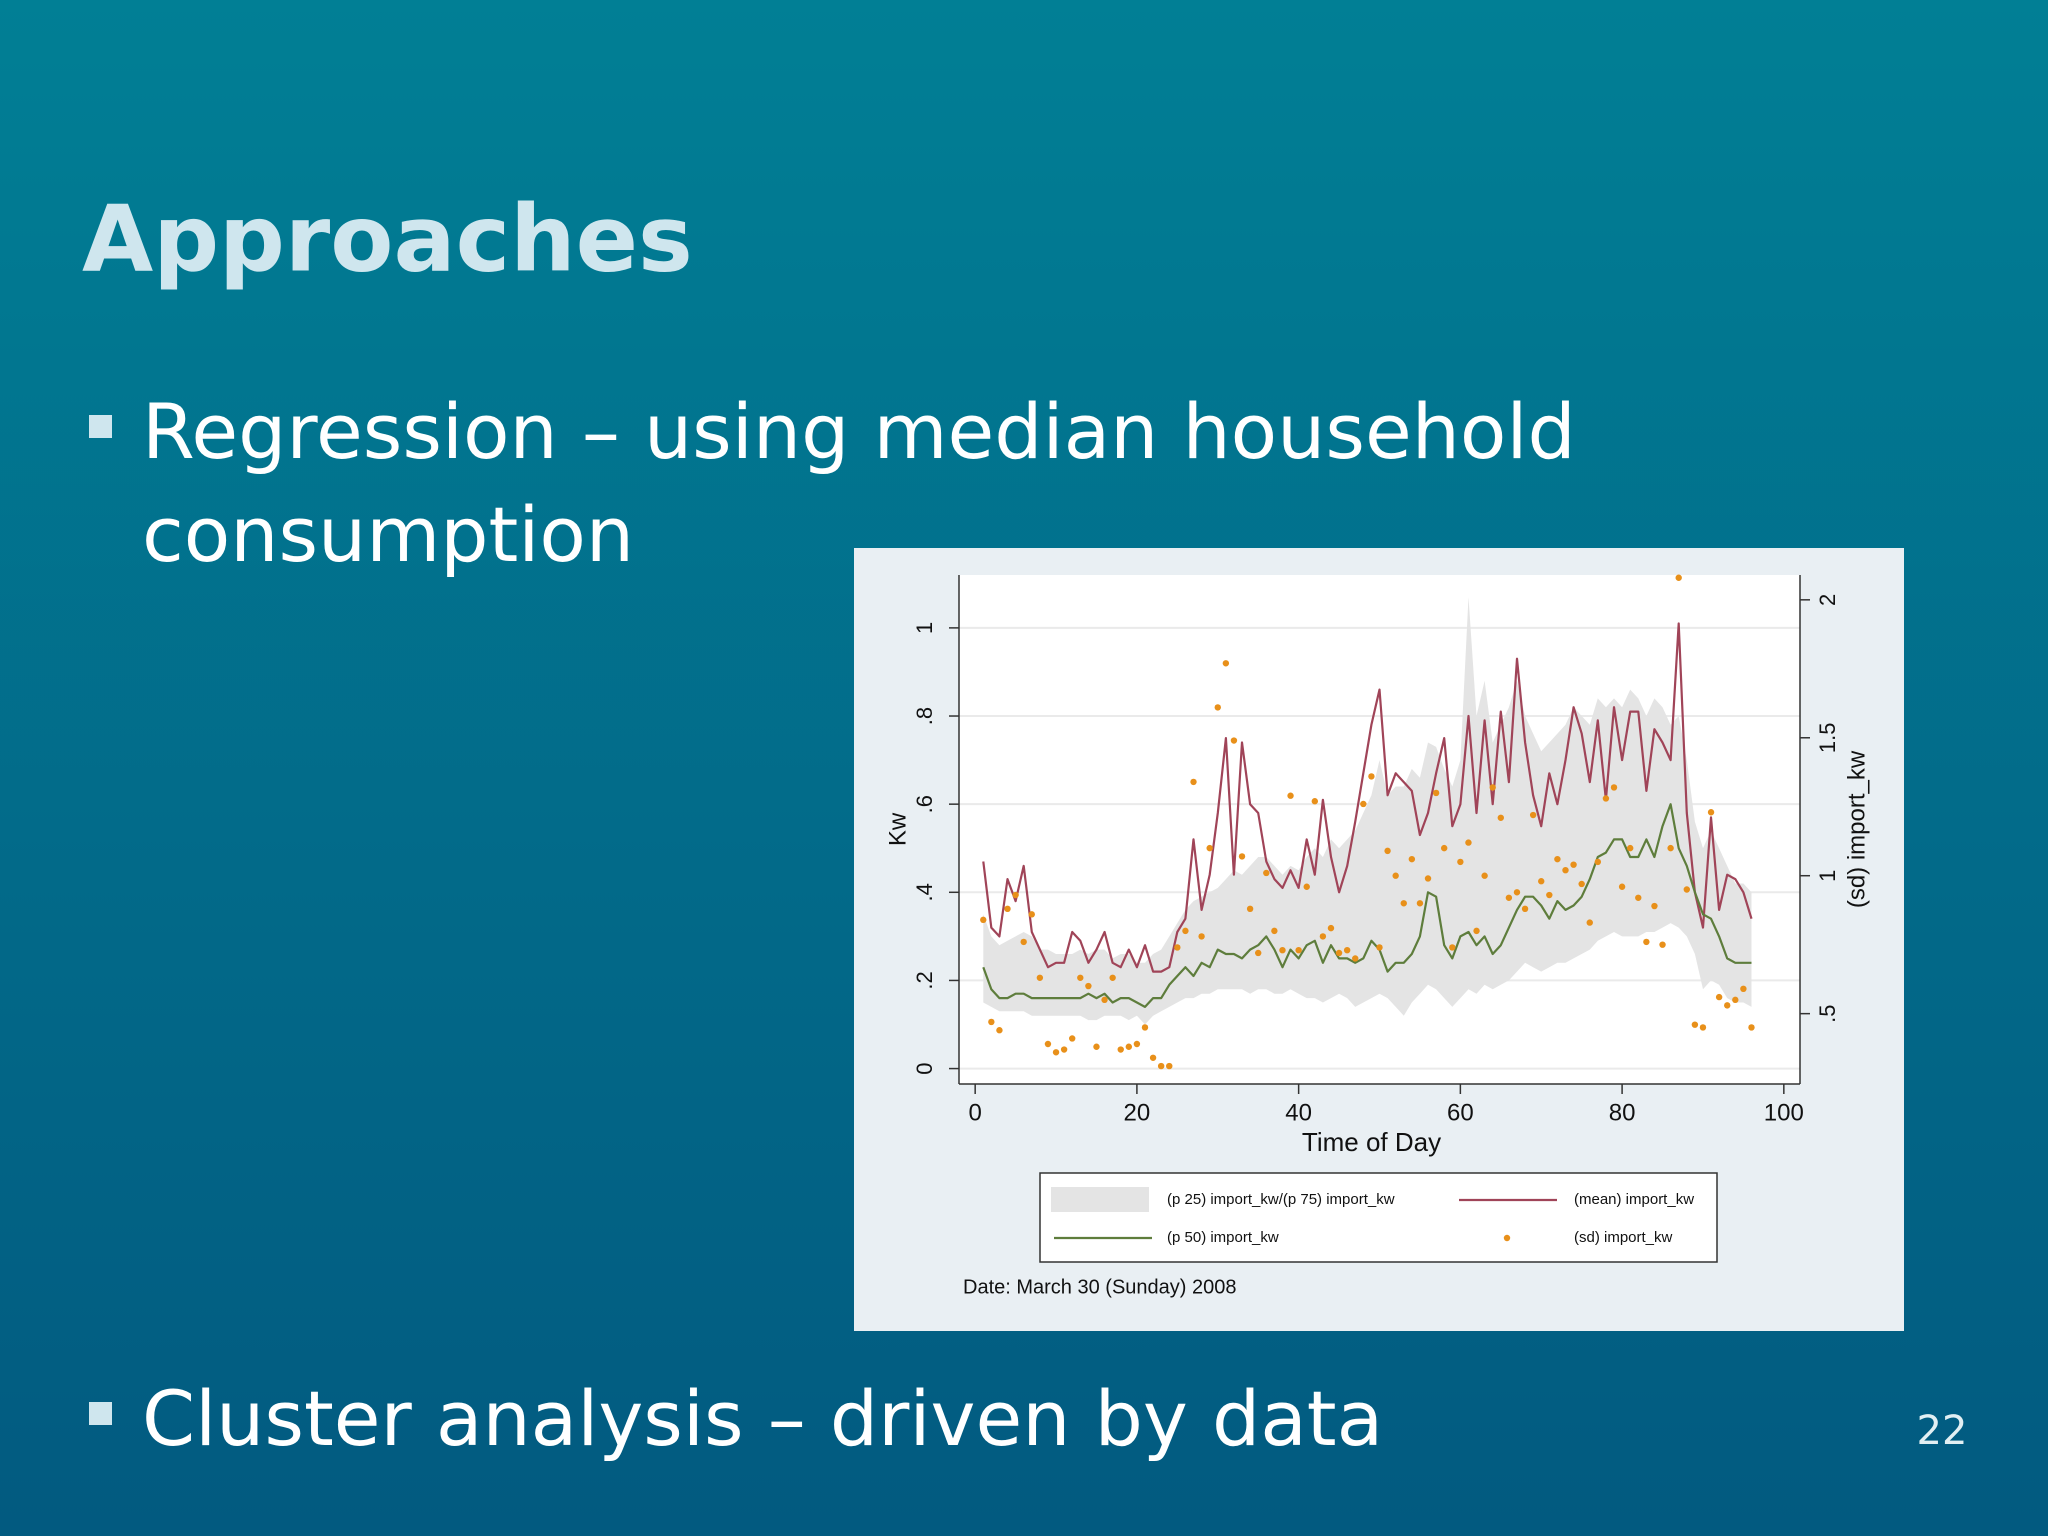 The height and width of the screenshot is (1536, 2048). Describe the element at coordinates (1622, 1112) in the screenshot. I see `x-tick-label: 80` at that location.